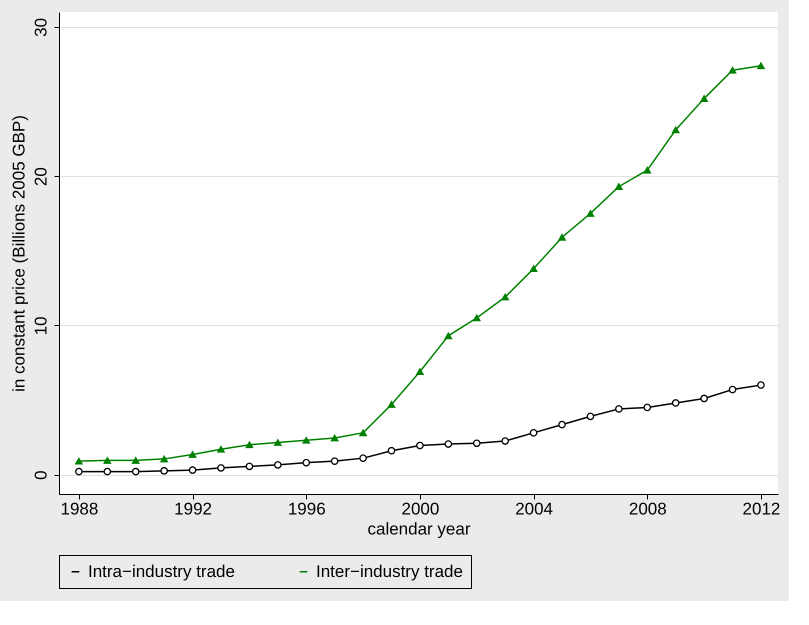  What do you see at coordinates (79, 509) in the screenshot?
I see `x-tick-label: 1988` at bounding box center [79, 509].